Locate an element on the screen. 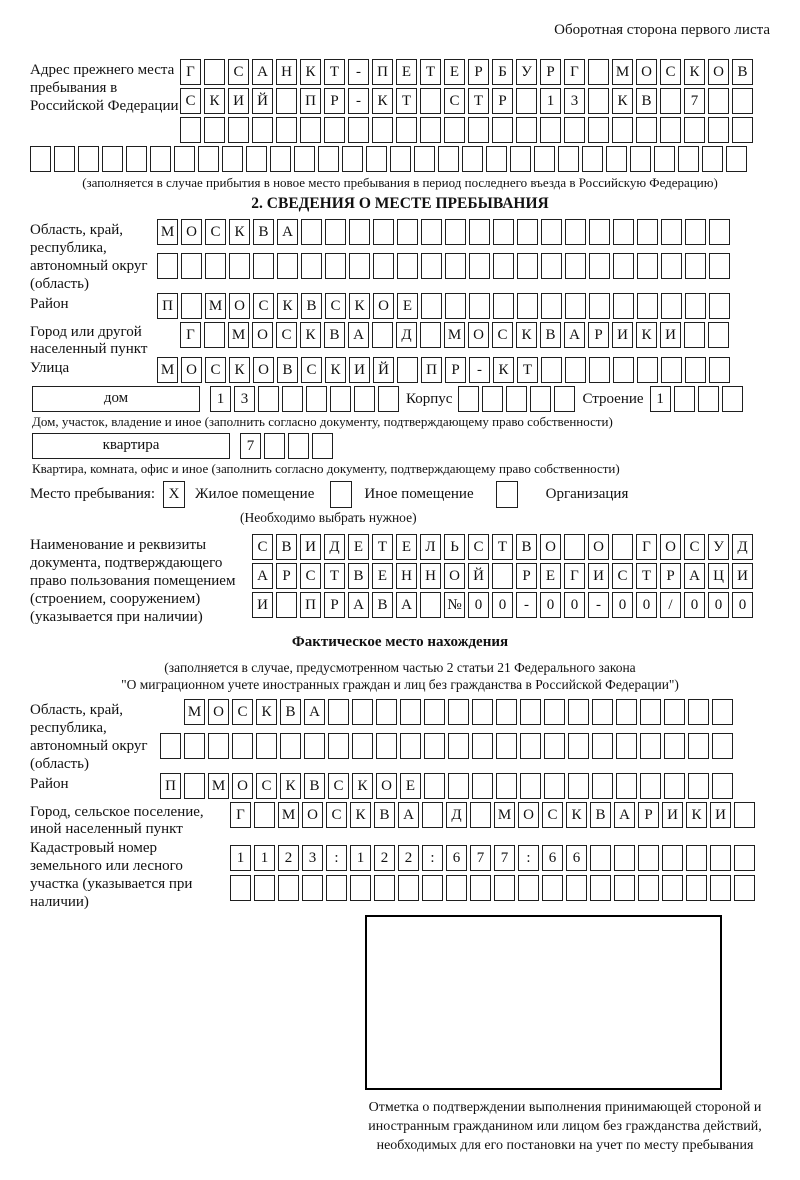 The height and width of the screenshot is (1180, 800). char-cell: Ь is located at coordinates (454, 547).